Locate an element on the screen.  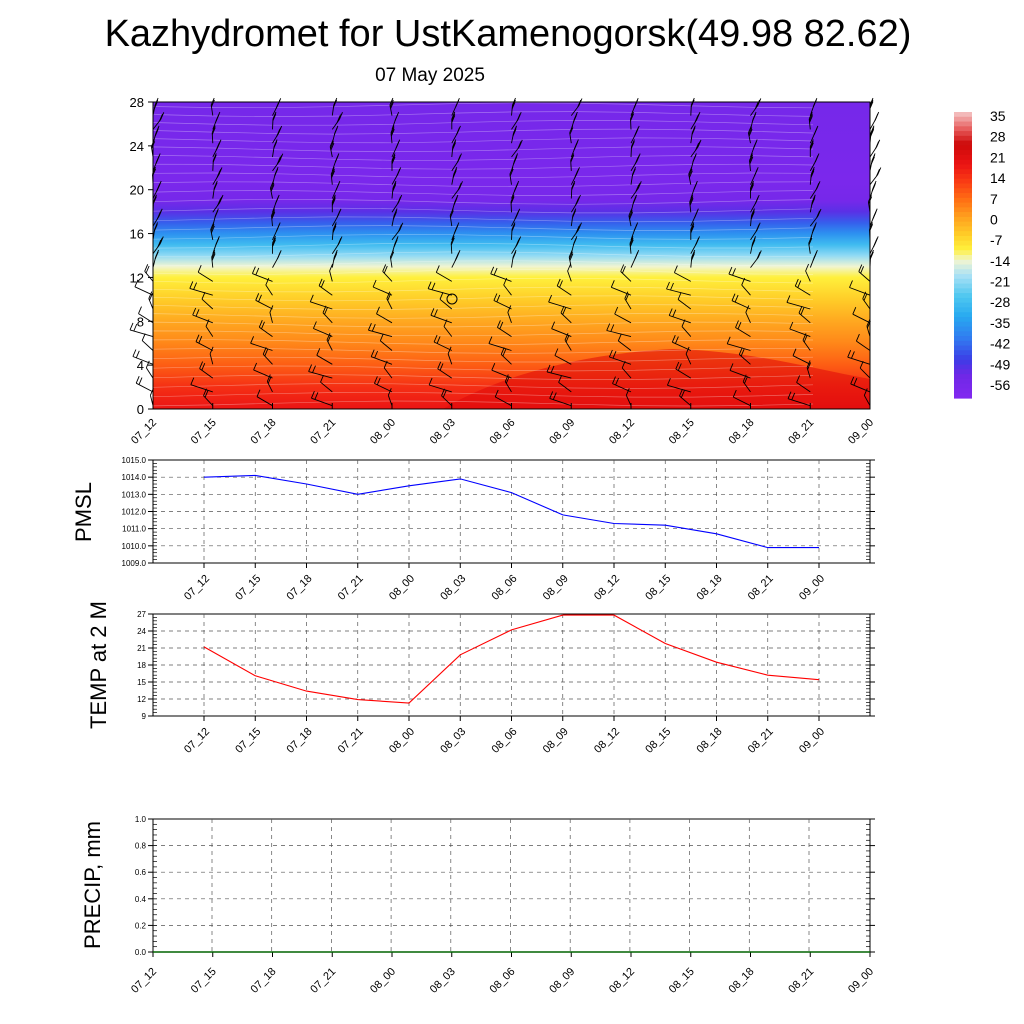
y-tick-label: 12 is located at coordinates (137, 277).